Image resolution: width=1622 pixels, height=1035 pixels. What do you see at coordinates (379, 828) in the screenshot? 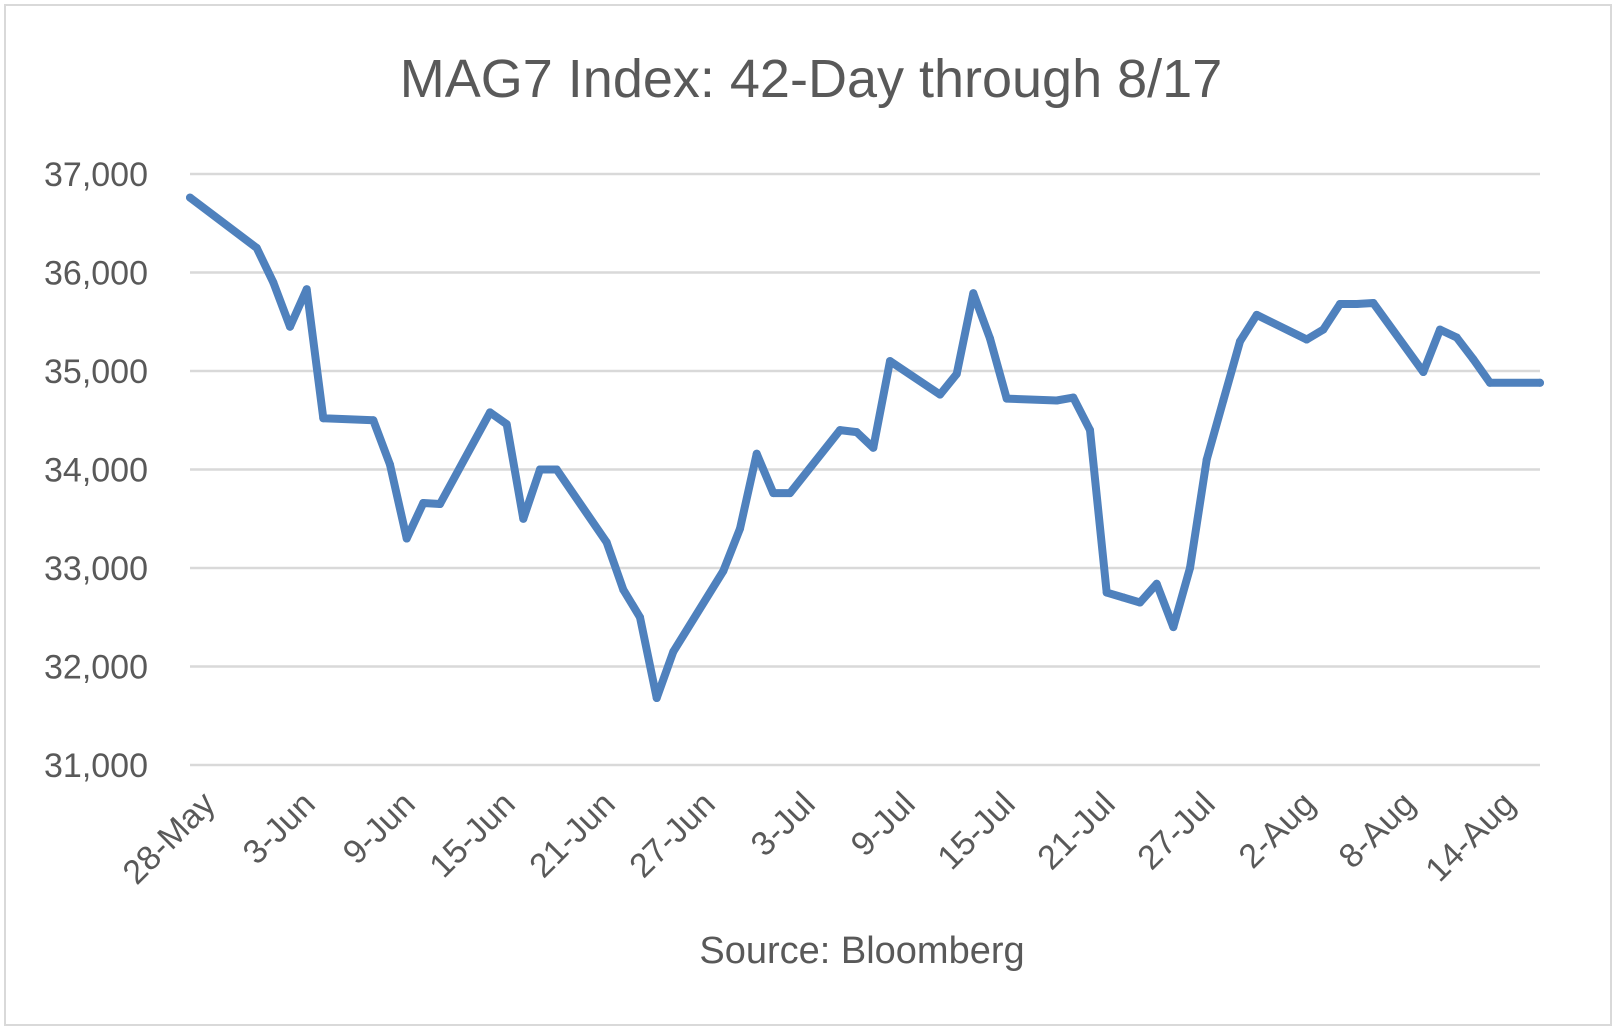
I see `x-tick-label: 9-Jun` at bounding box center [379, 828].